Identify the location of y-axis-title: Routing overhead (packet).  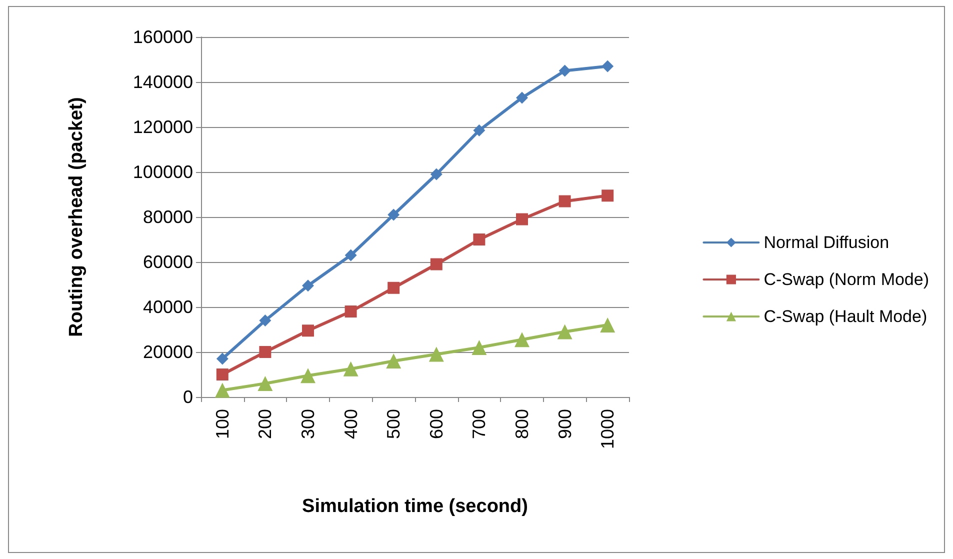
(76, 217).